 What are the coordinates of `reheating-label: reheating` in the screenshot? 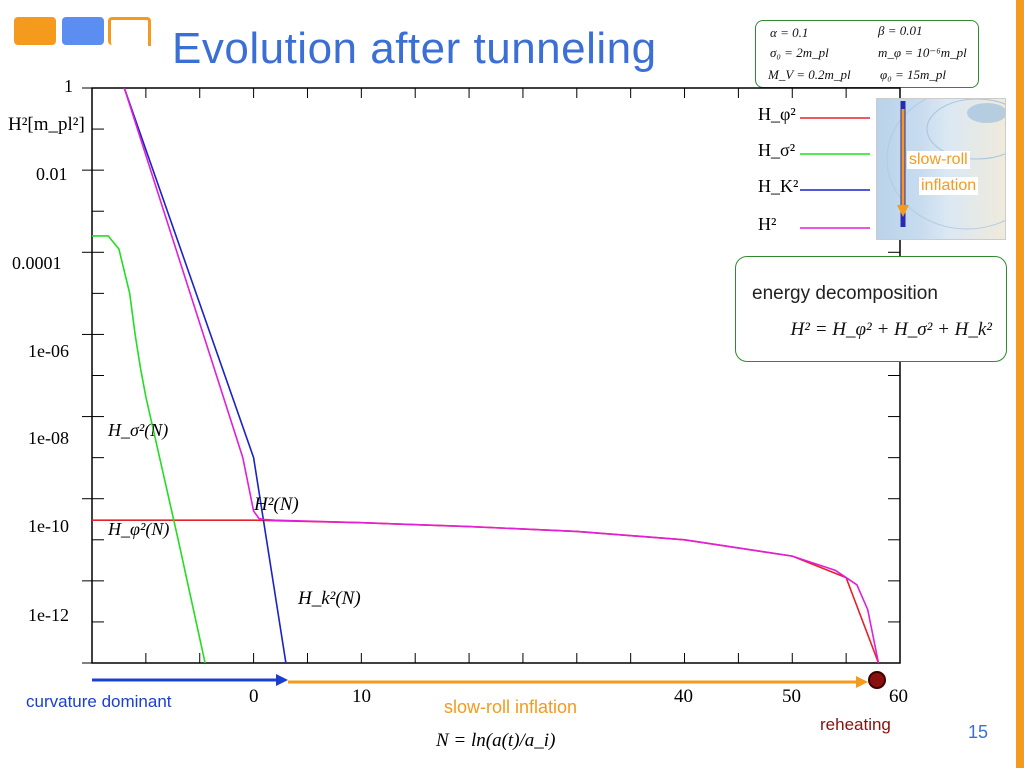 It's located at (855, 724).